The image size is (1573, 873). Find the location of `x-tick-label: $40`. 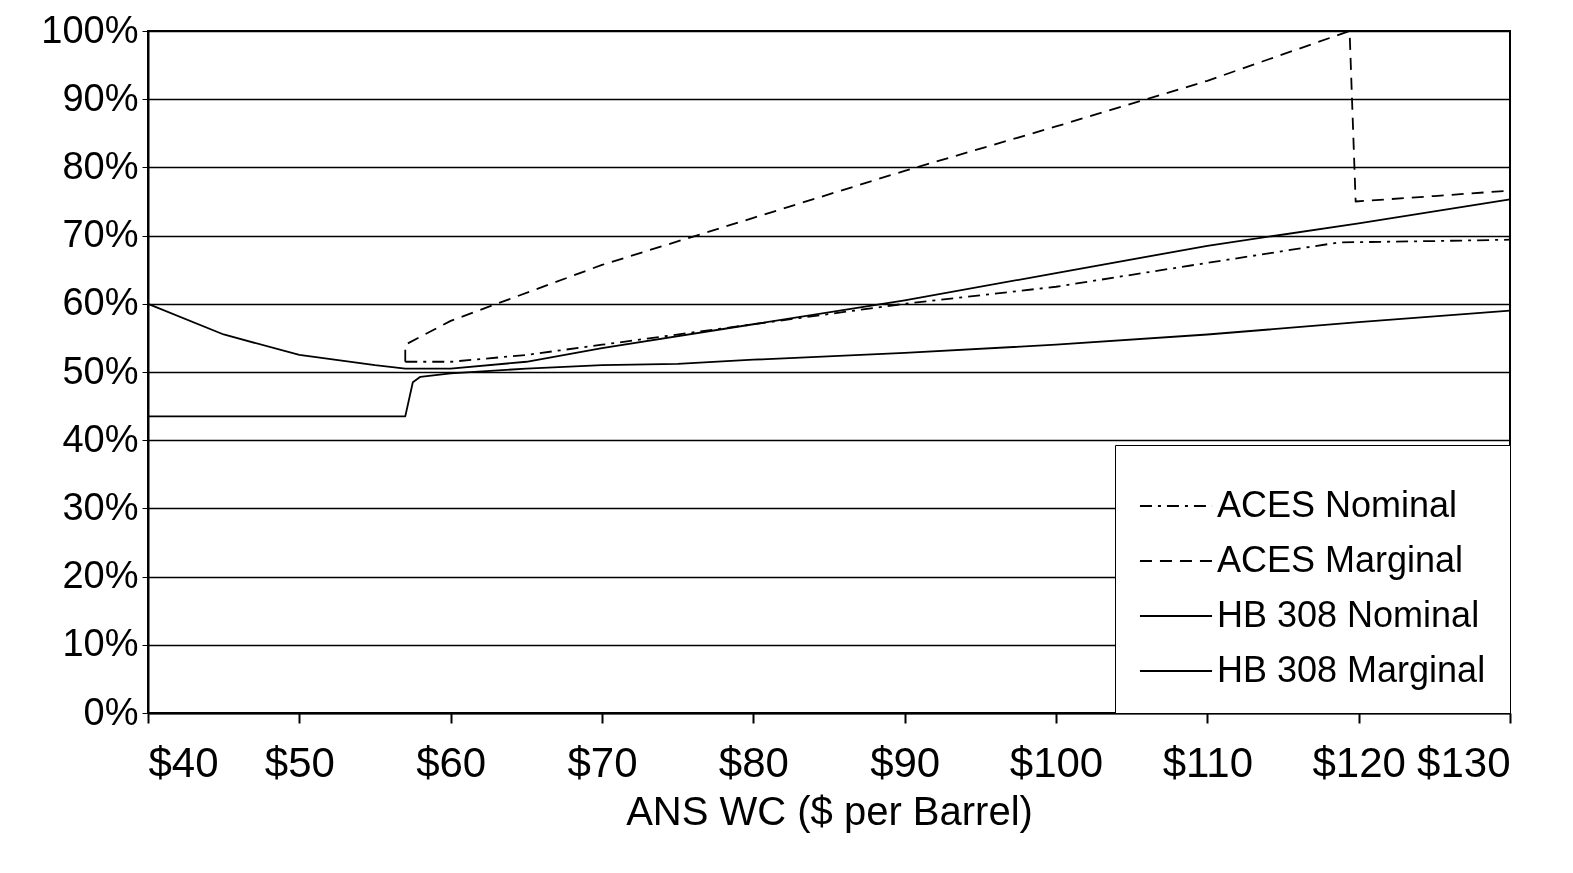

x-tick-label: $40 is located at coordinates (183, 762).